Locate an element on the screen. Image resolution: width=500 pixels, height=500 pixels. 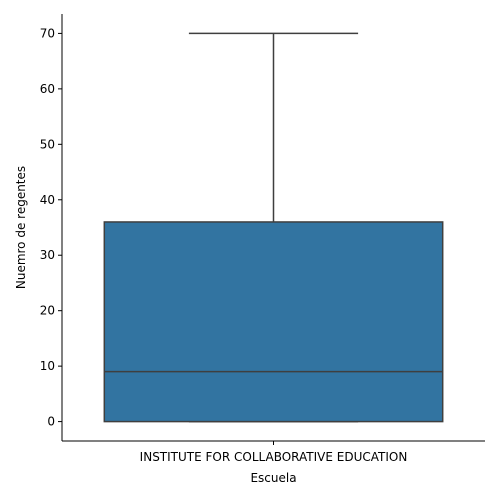
y-tick-label: 40 is located at coordinates (47, 200).